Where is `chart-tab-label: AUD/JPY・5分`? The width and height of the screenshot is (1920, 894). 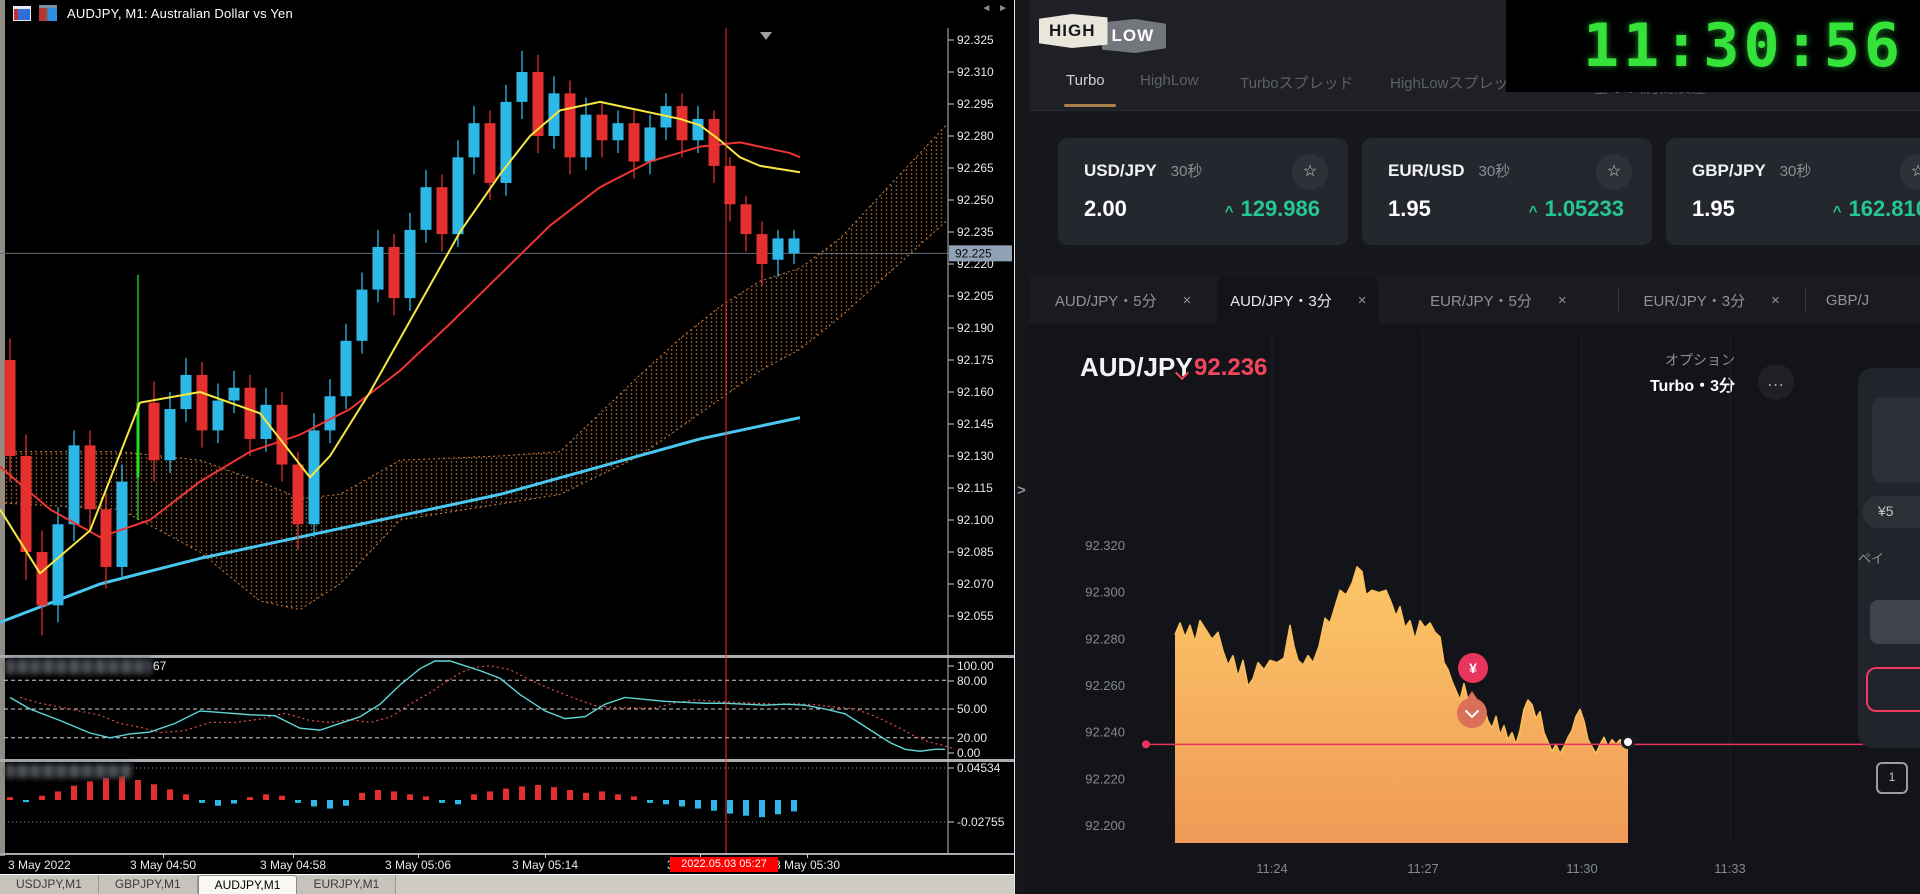 chart-tab-label: AUD/JPY・5分 is located at coordinates (1105, 301).